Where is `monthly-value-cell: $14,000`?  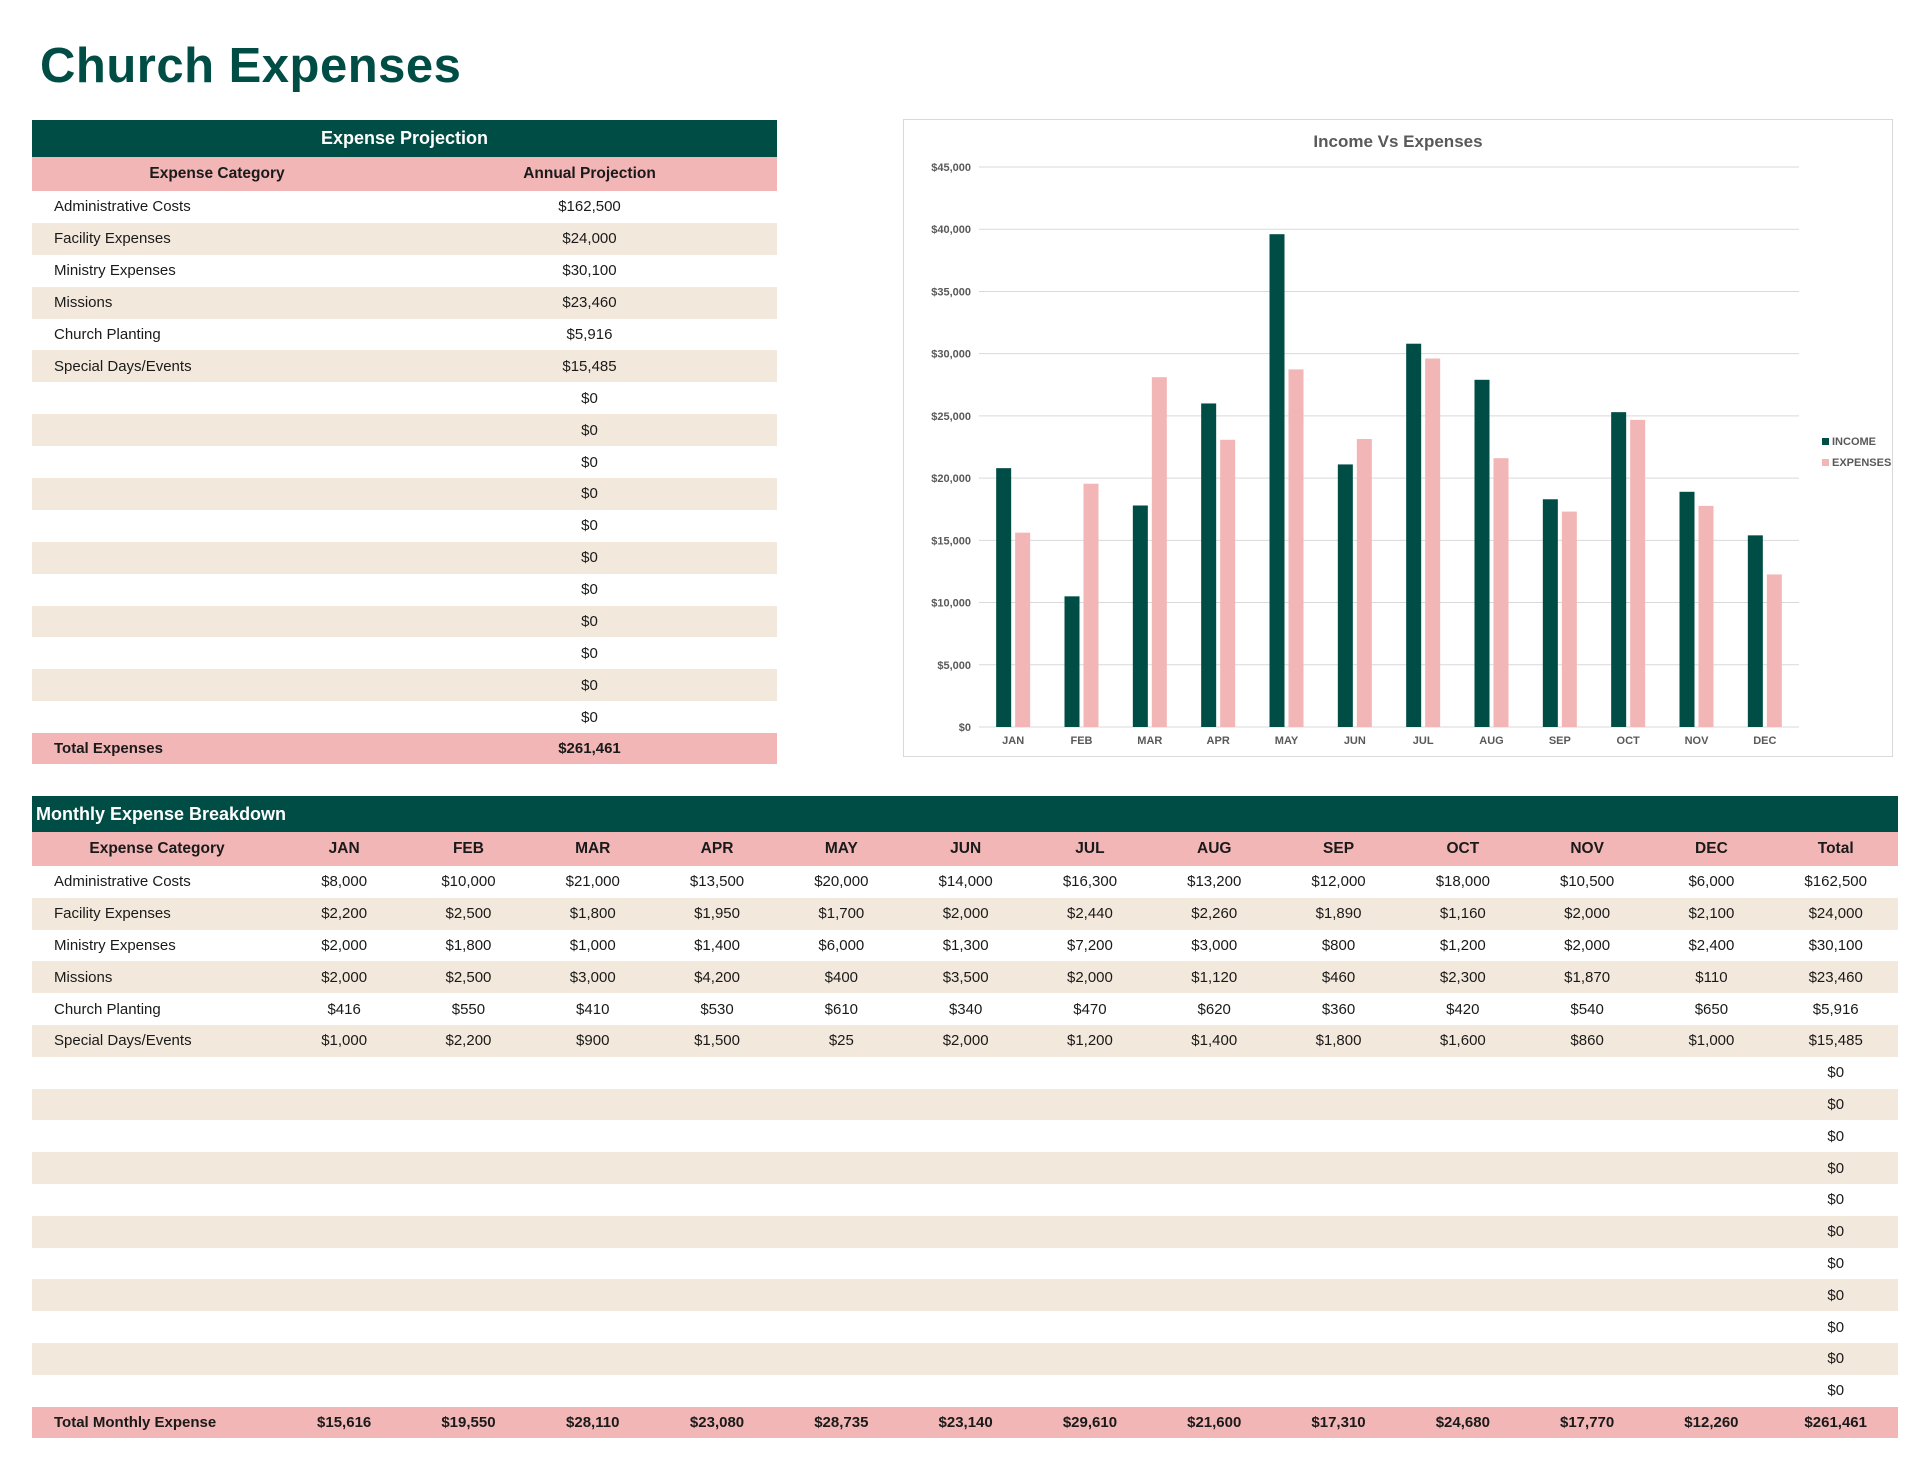
monthly-value-cell: $14,000 is located at coordinates (965, 882).